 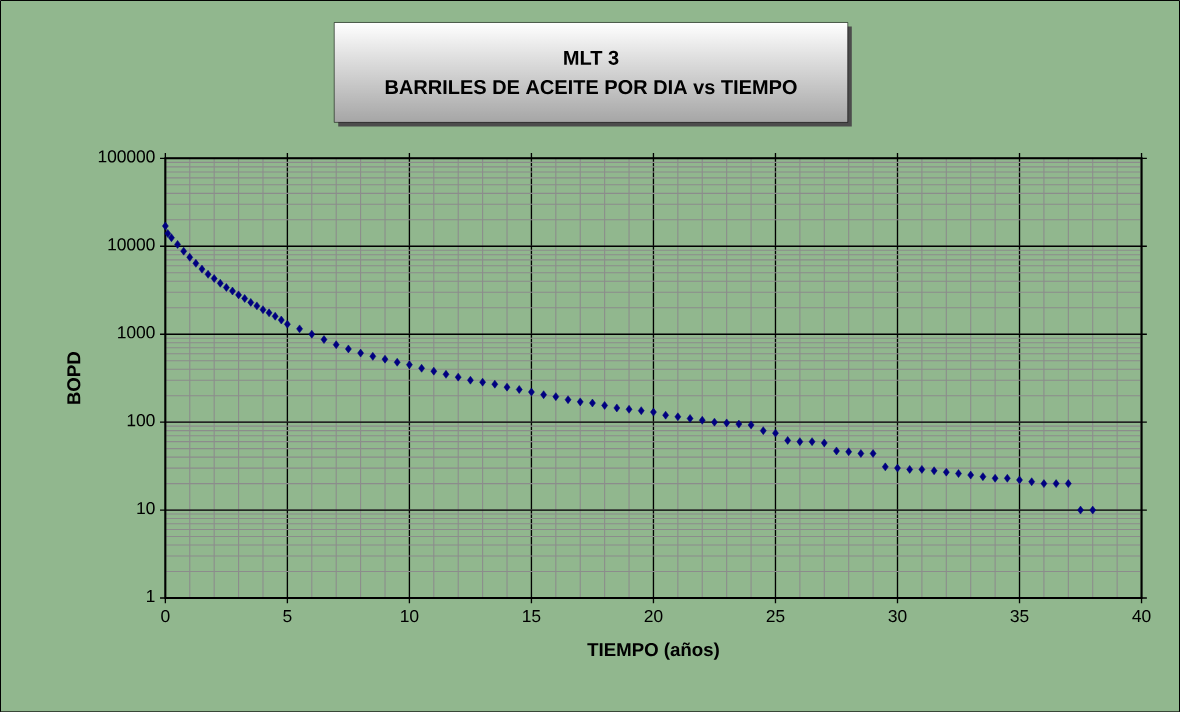 I want to click on x-tick-label: 40, so click(x=1141, y=615).